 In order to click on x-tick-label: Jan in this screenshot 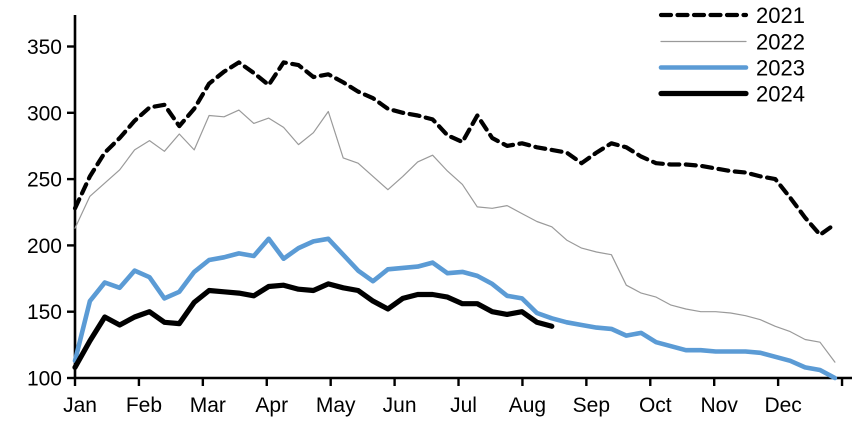, I will do `click(80, 405)`.